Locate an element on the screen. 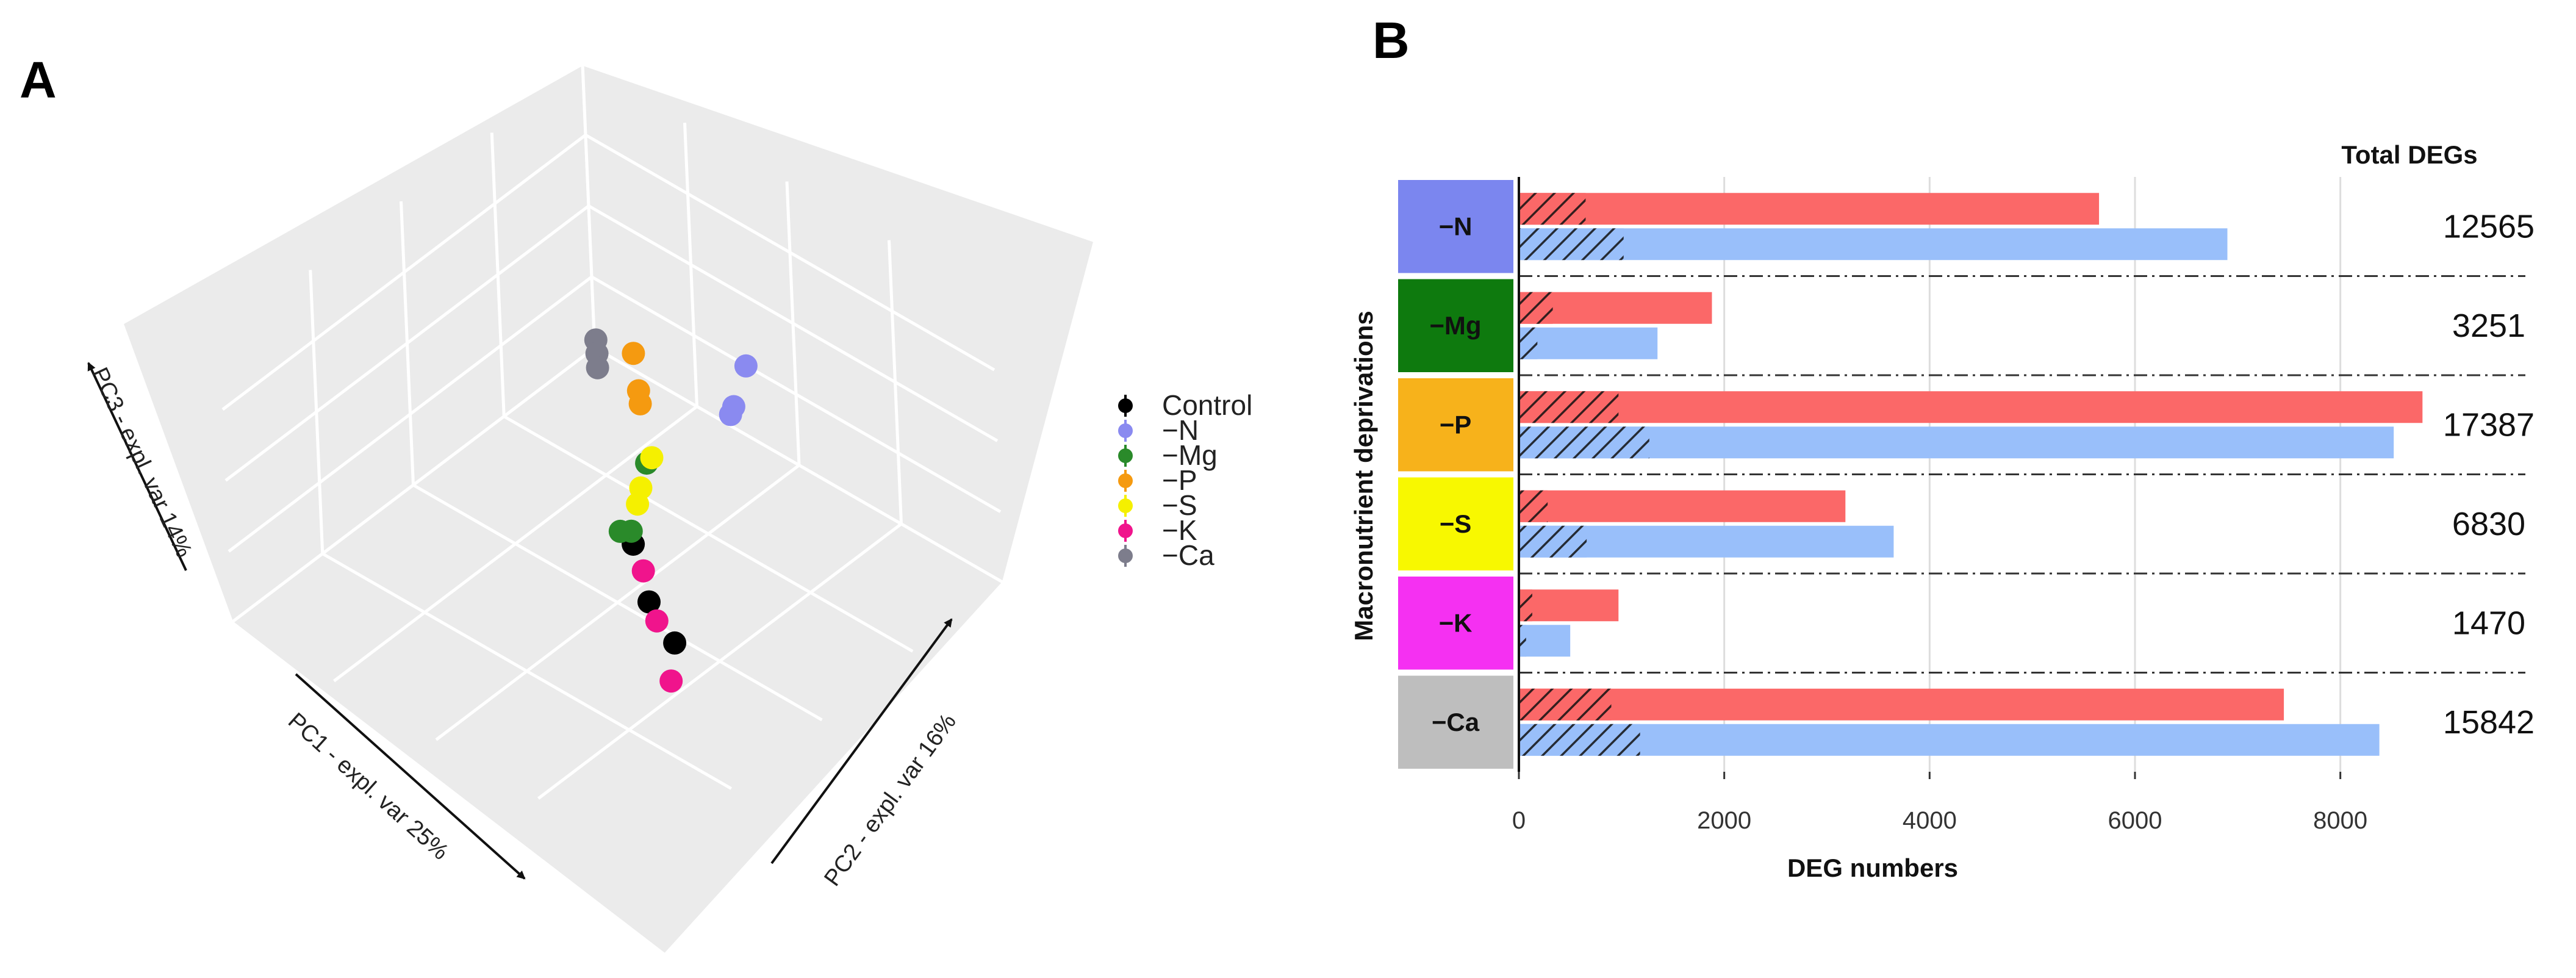  legend-label: −N is located at coordinates (1181, 430).